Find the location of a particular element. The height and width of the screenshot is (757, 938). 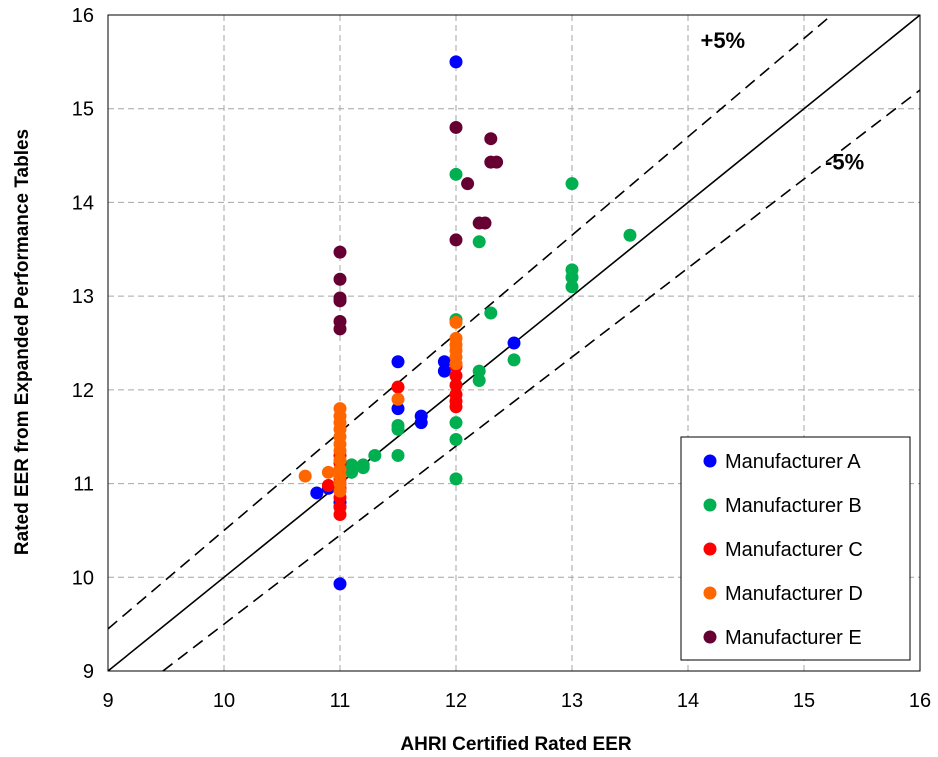

legend-label: Manufacturer A is located at coordinates (793, 462).